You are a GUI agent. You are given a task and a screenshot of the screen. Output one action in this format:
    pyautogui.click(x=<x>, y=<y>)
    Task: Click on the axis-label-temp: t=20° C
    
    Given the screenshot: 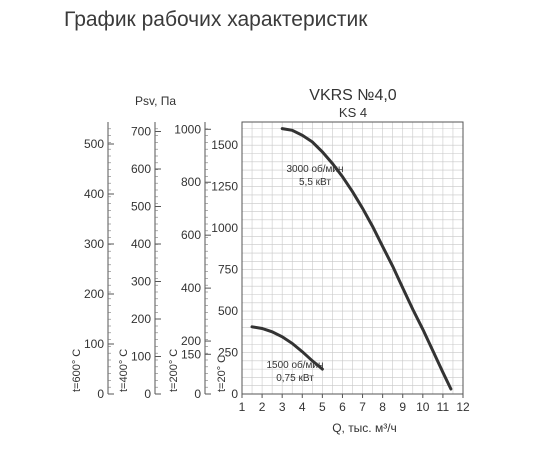 What is the action you would take?
    pyautogui.click(x=222, y=373)
    